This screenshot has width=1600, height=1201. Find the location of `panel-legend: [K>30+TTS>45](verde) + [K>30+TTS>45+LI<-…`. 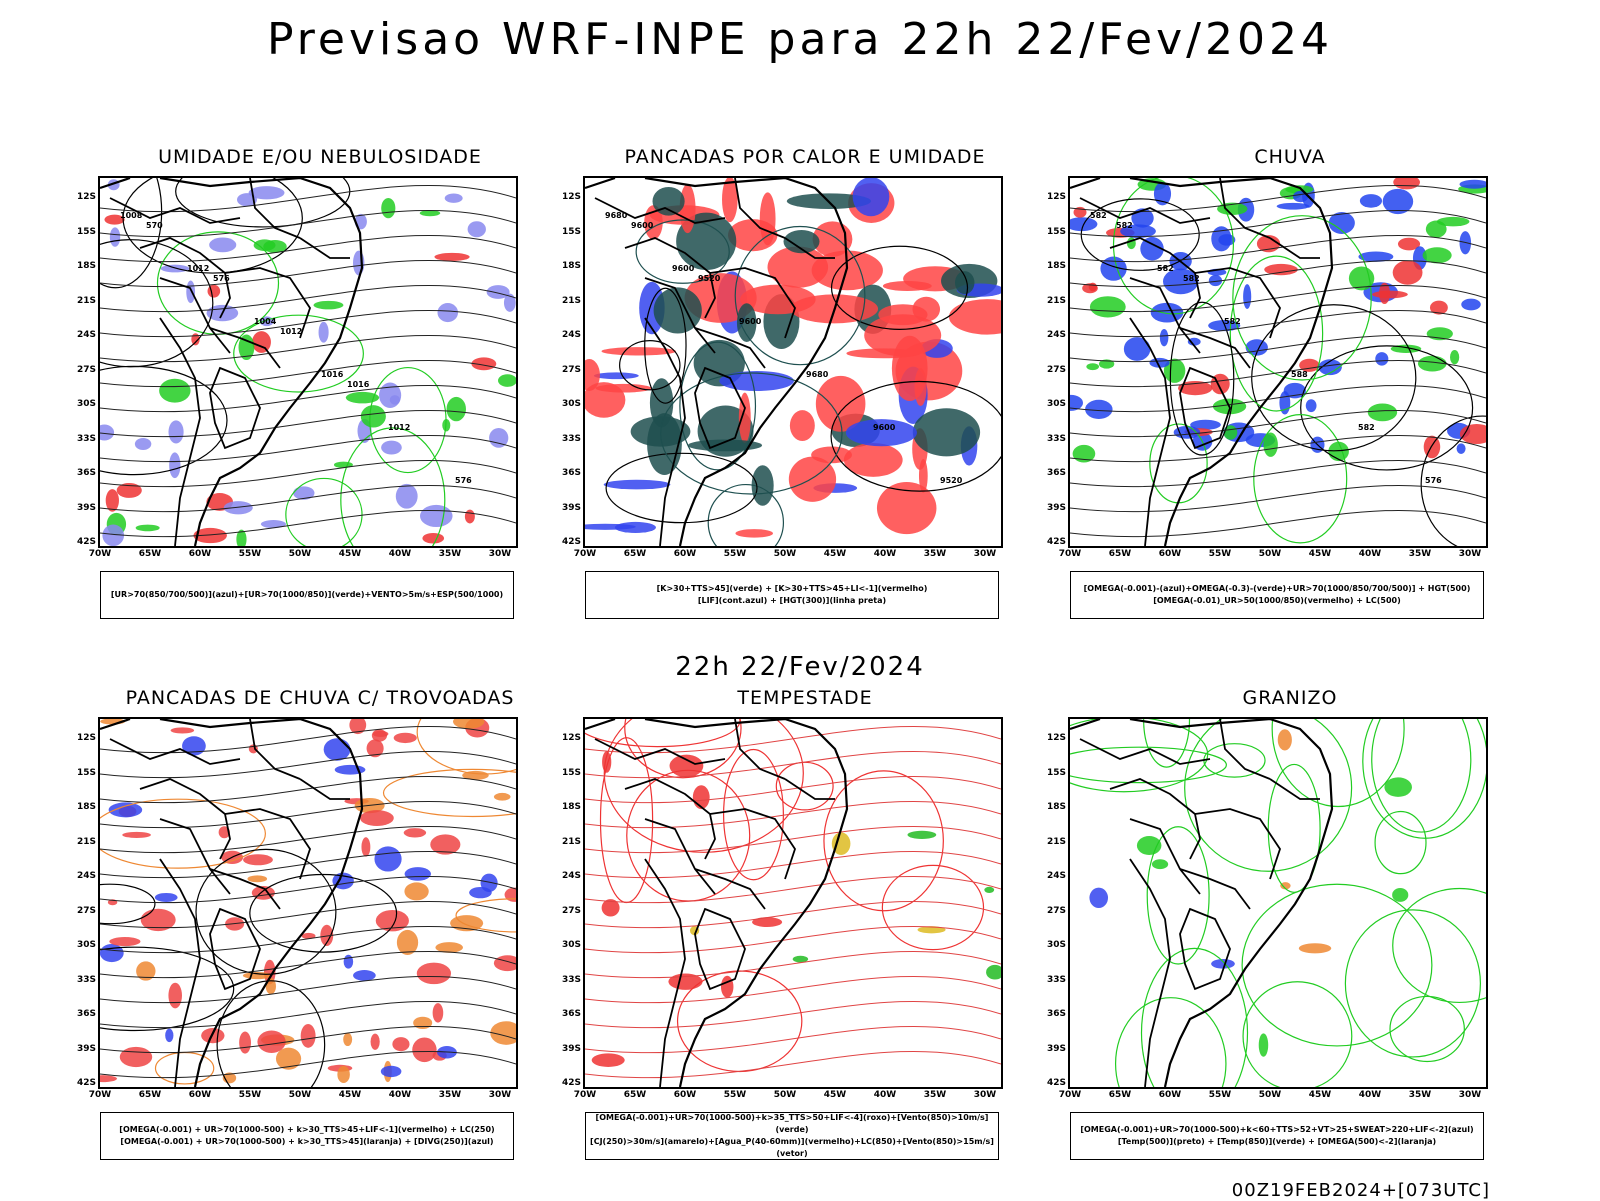

panel-legend: [K>30+TTS>45](verde) + [K>30+TTS>45+LI<-… is located at coordinates (792, 595).